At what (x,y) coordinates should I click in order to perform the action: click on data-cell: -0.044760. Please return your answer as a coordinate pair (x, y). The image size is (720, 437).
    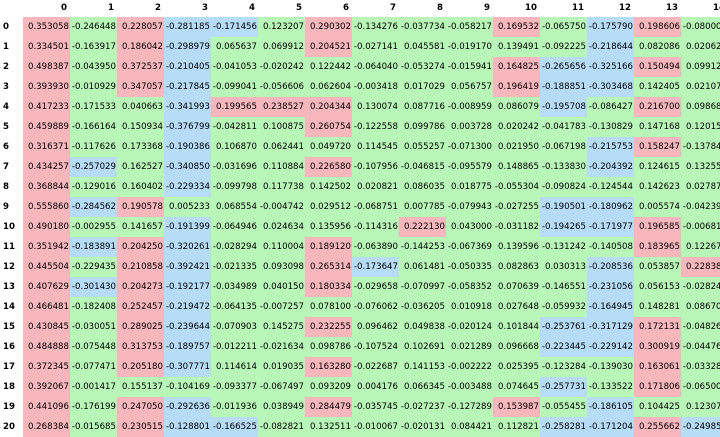
    Looking at the image, I should click on (700, 347).